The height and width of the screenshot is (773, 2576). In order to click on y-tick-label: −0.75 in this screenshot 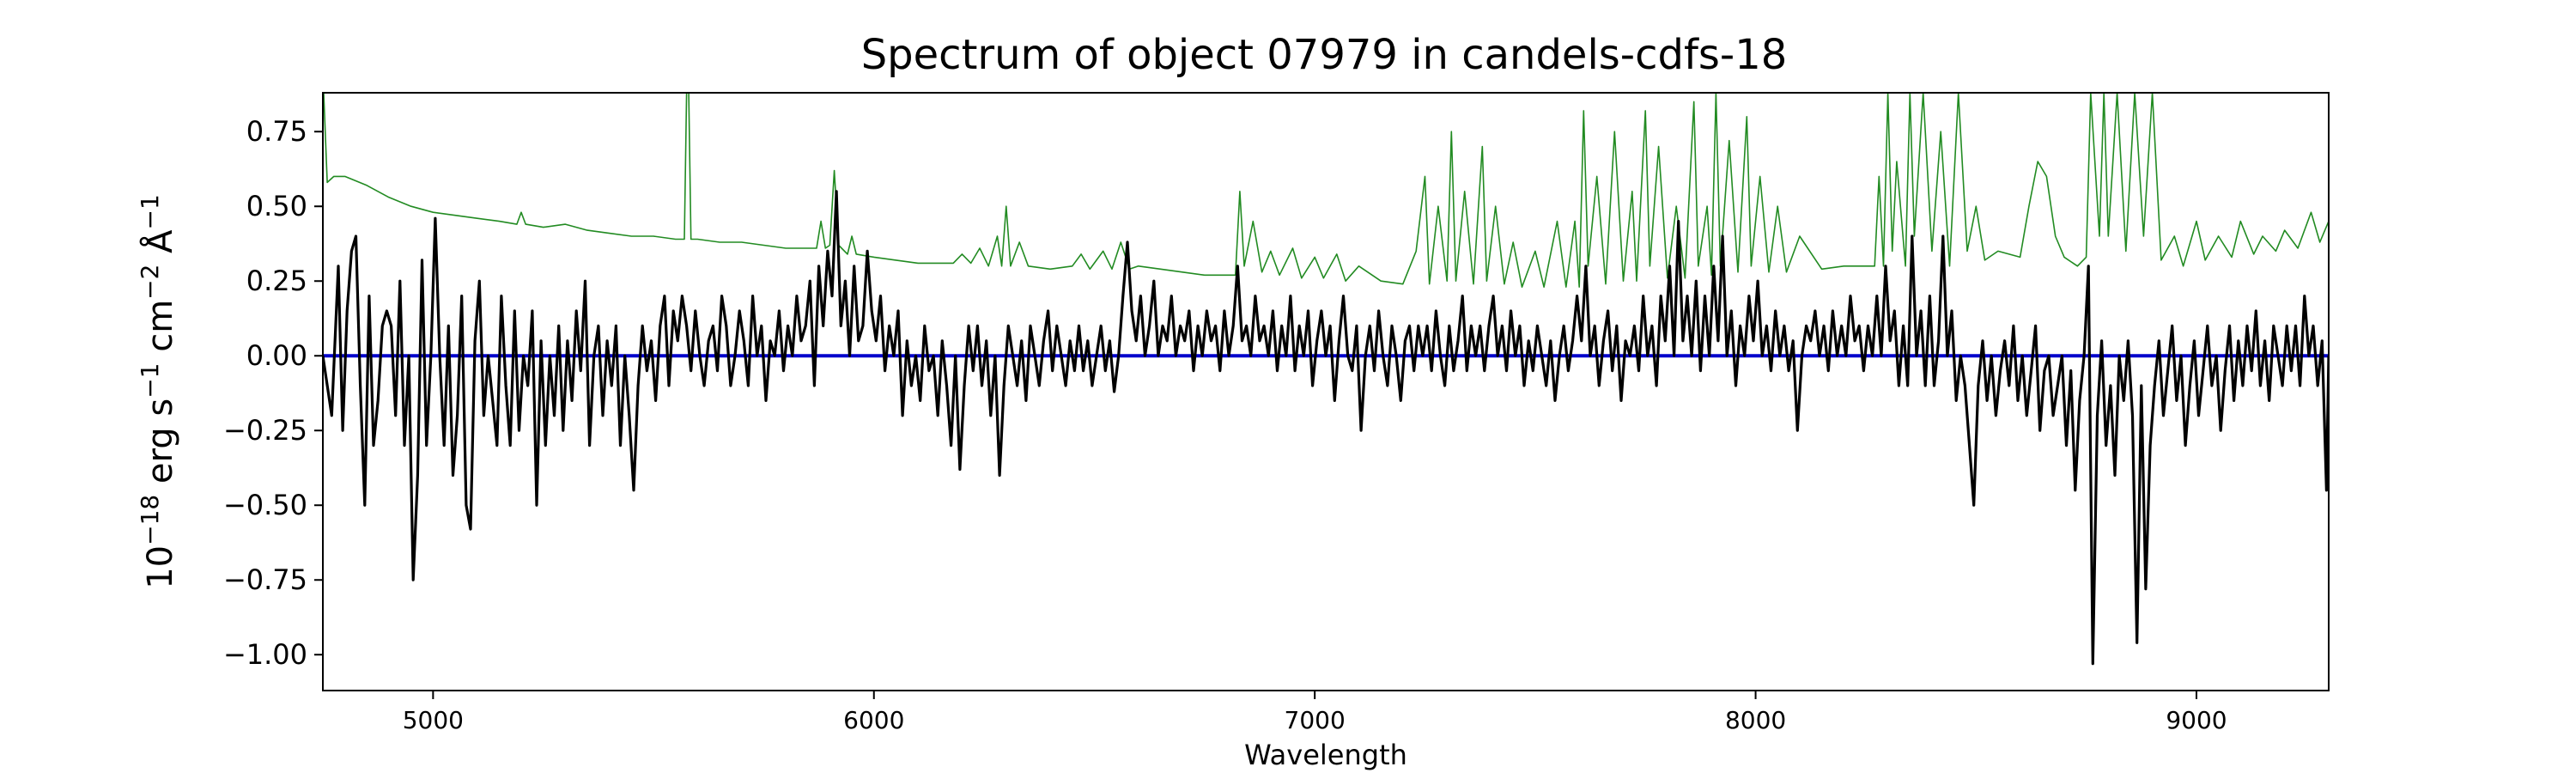, I will do `click(265, 579)`.